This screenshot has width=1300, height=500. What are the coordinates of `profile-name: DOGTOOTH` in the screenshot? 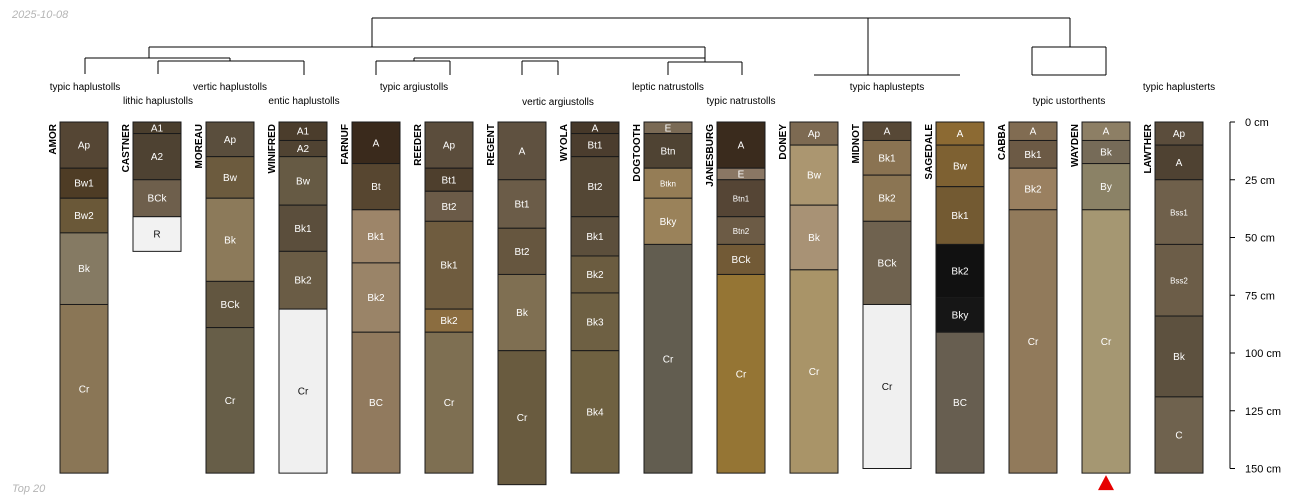 It's located at (637, 153).